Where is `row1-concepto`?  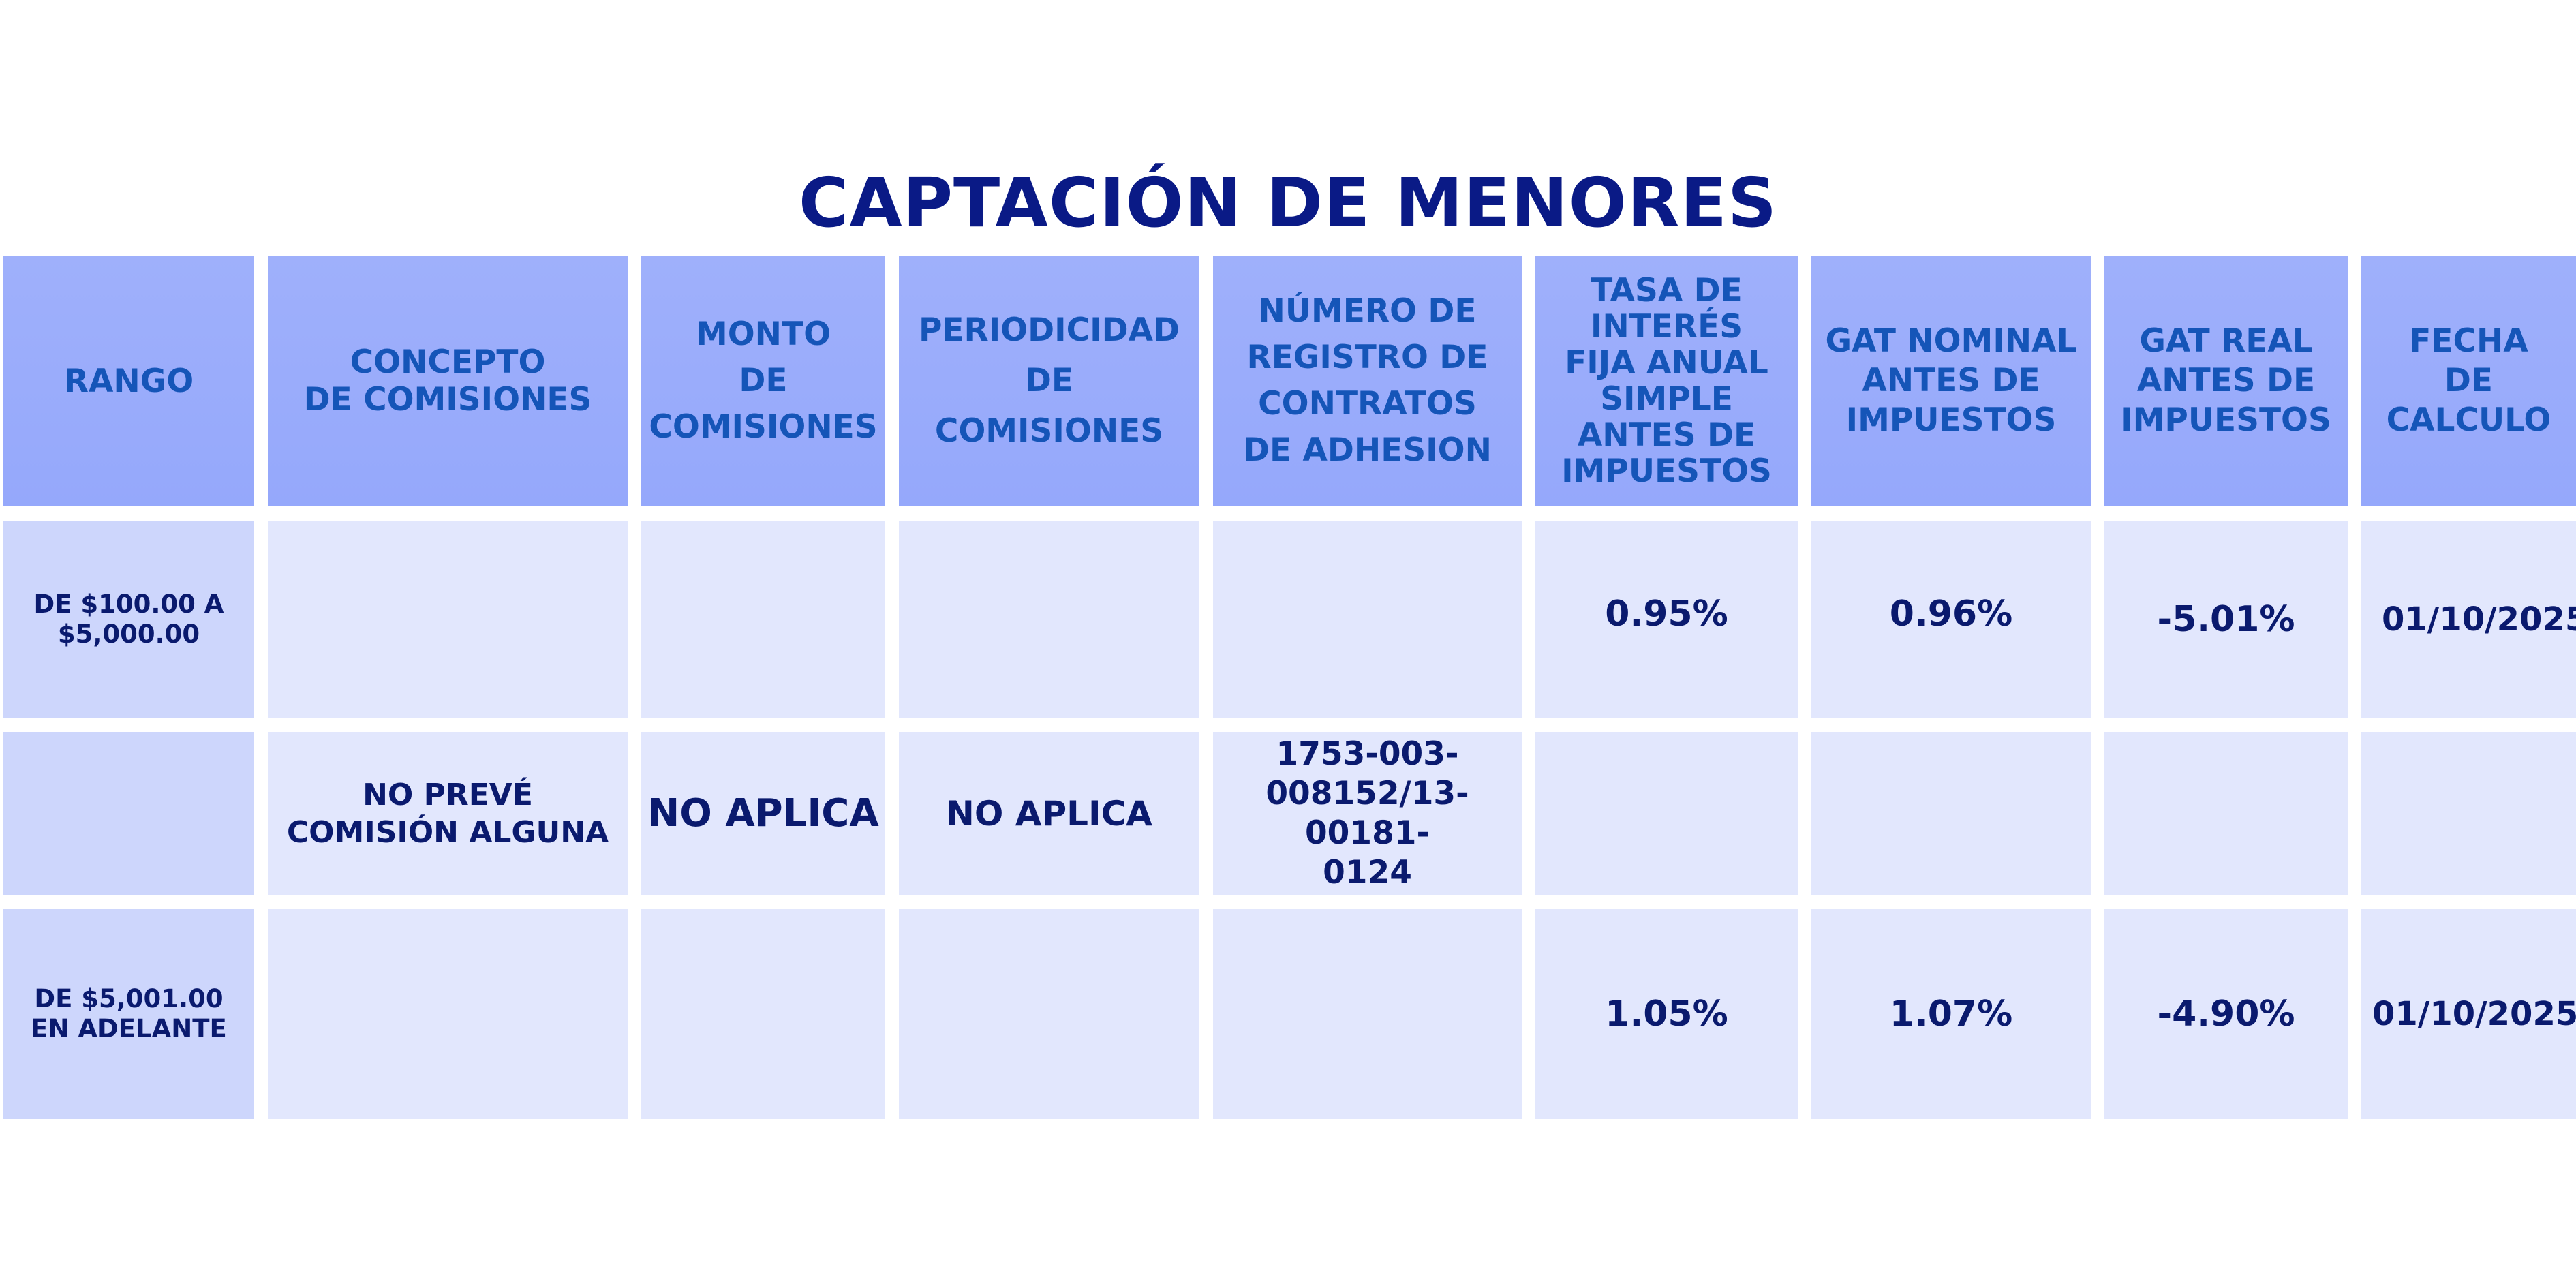
row1-concepto is located at coordinates (448, 619).